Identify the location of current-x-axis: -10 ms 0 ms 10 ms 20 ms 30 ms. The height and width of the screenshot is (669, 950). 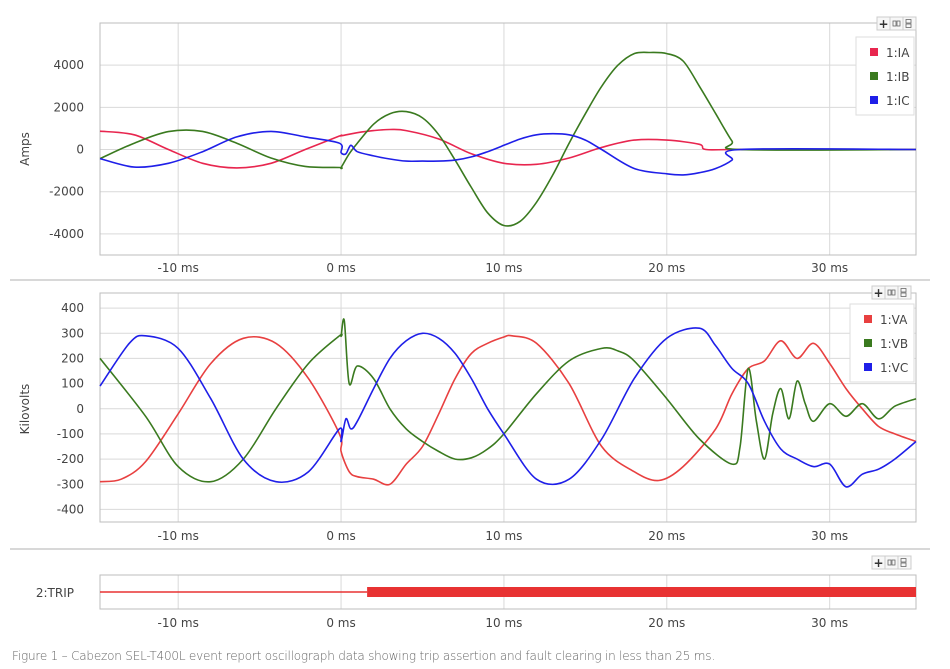
(502, 268).